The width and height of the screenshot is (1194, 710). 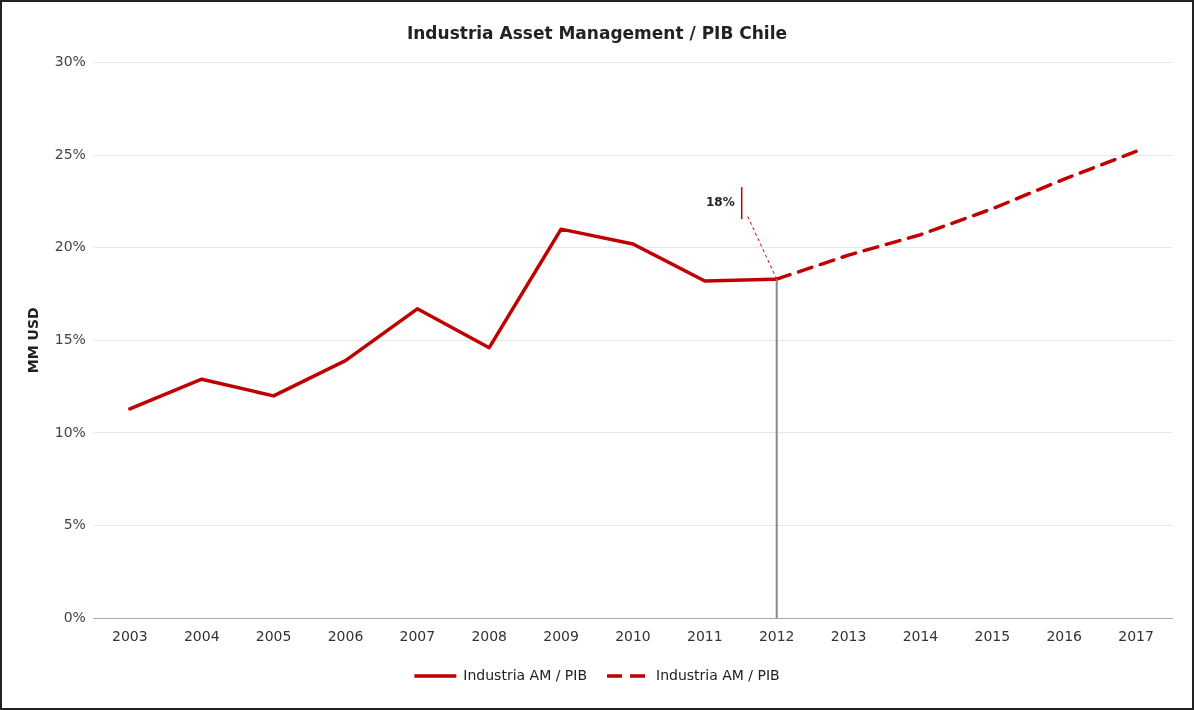 What do you see at coordinates (489, 636) in the screenshot?
I see `x-tick-label: 2008` at bounding box center [489, 636].